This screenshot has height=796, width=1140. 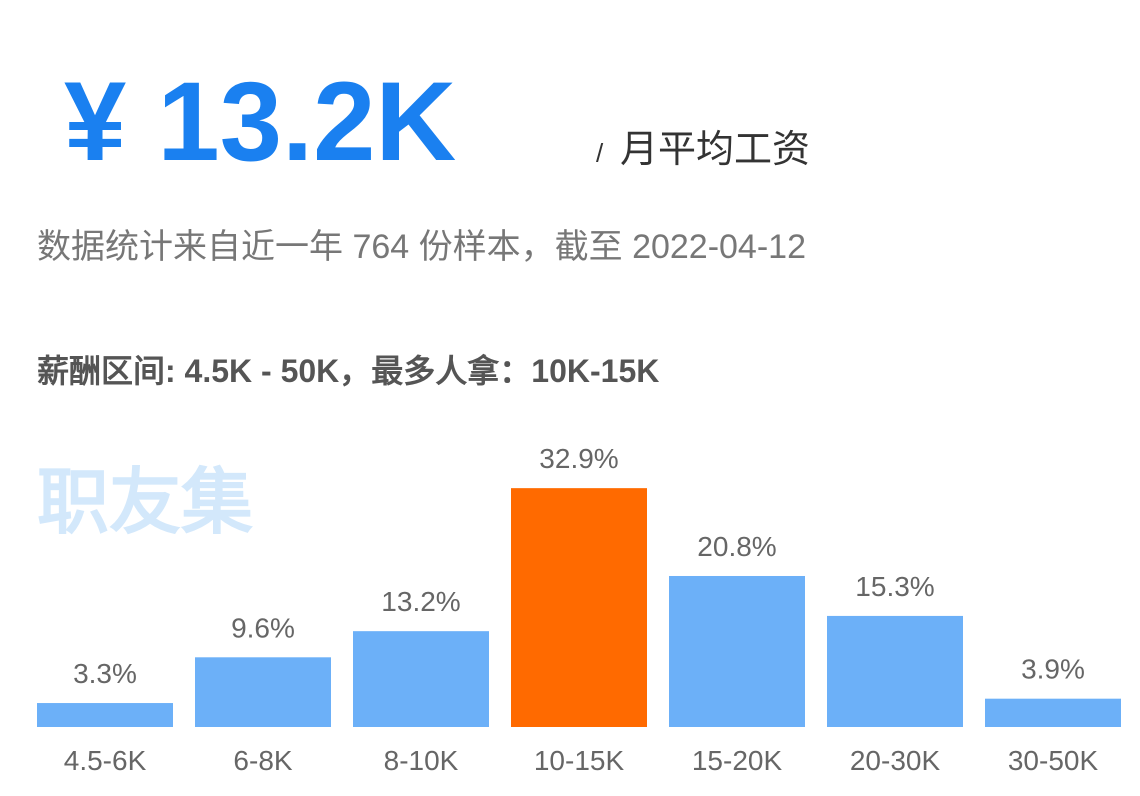 I want to click on value-label: 9.6%, so click(x=263, y=627).